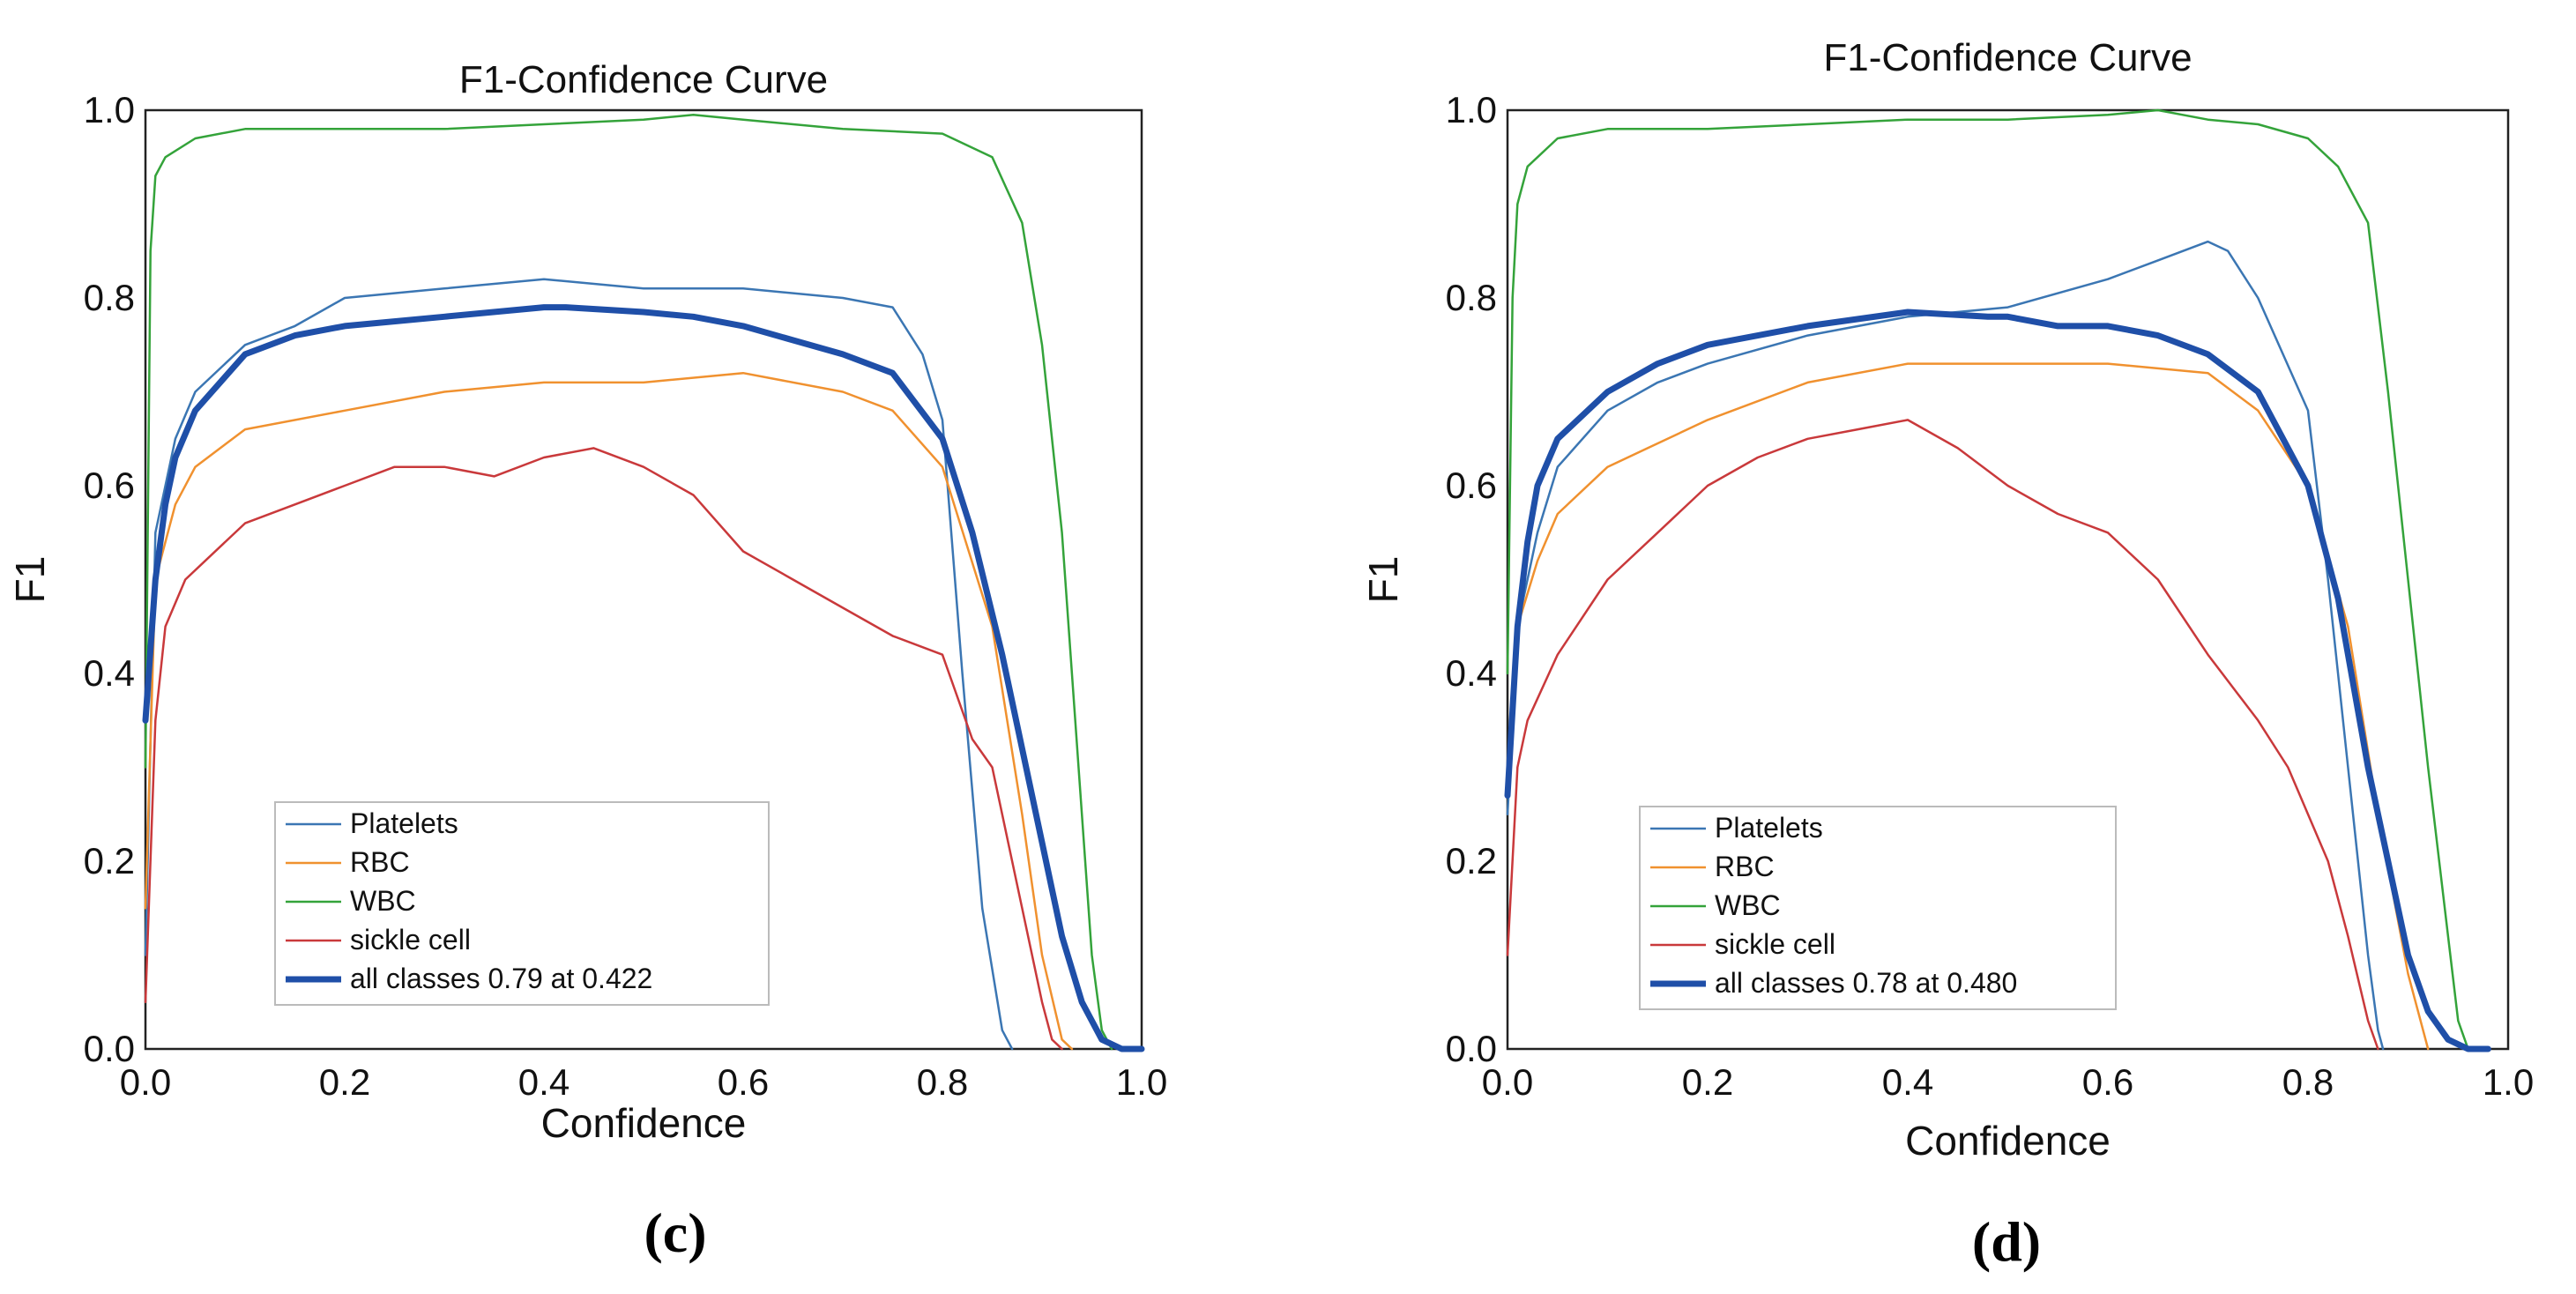 The height and width of the screenshot is (1294, 2576). Describe the element at coordinates (501, 978) in the screenshot. I see `legend-entry: all classes 0.79 at 0.422` at that location.